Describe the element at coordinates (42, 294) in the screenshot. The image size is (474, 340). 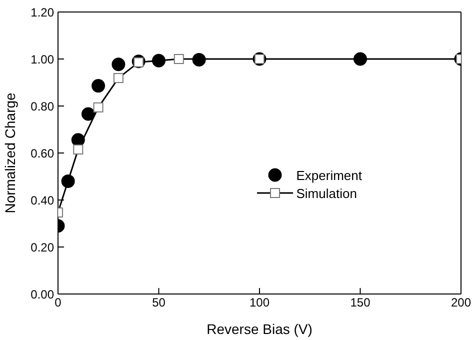
I see `y-tick-label: 0.00` at that location.